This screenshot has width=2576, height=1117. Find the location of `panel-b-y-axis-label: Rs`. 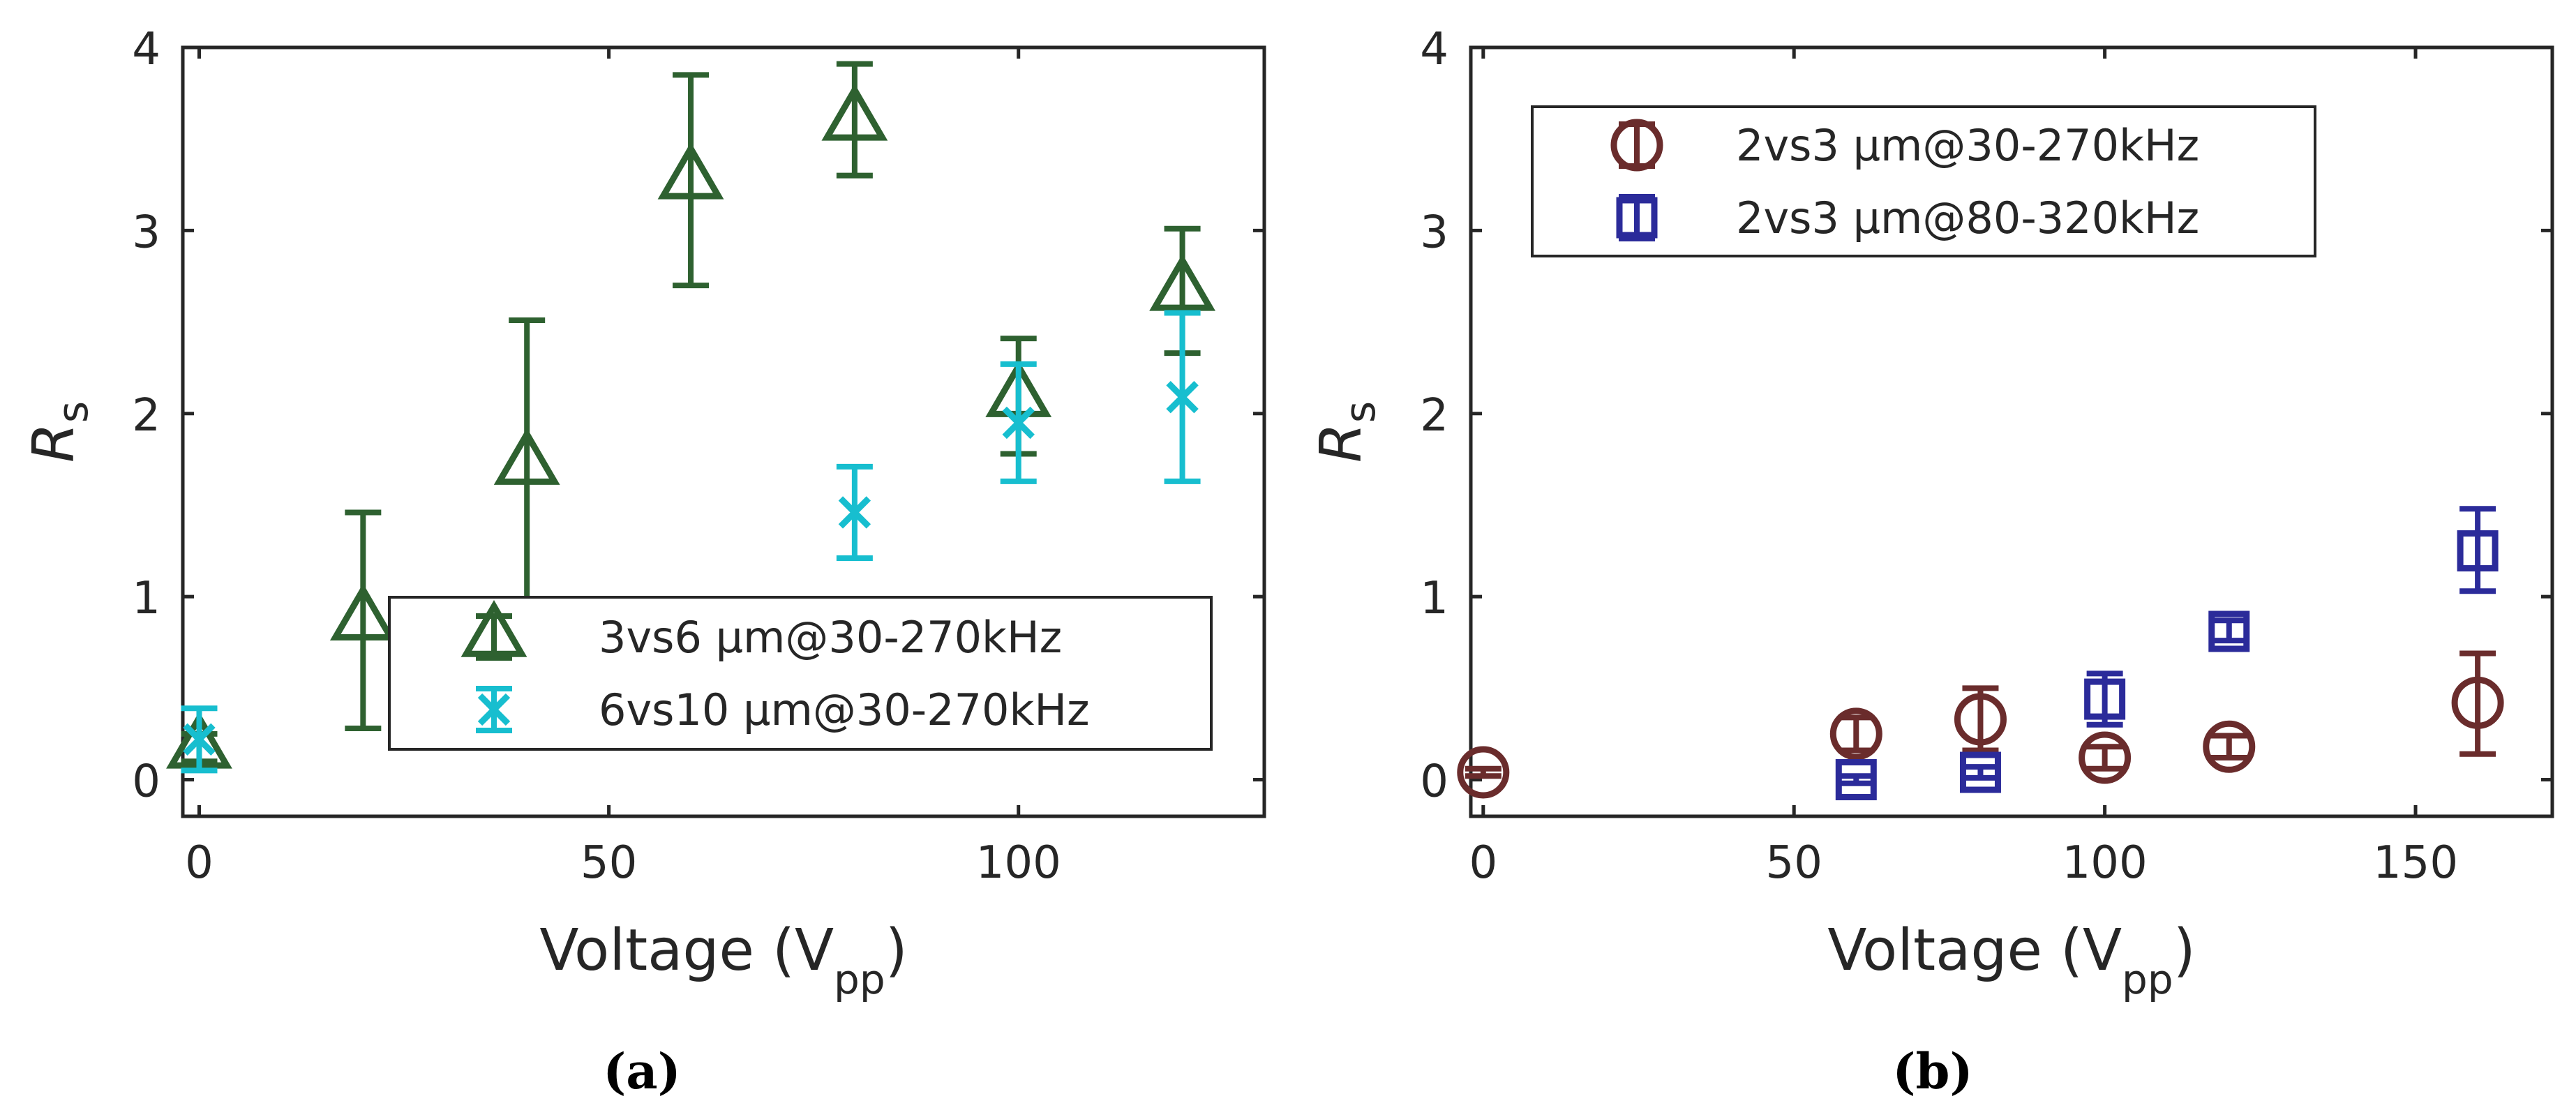

panel-b-y-axis-label: Rs is located at coordinates (1346, 432).